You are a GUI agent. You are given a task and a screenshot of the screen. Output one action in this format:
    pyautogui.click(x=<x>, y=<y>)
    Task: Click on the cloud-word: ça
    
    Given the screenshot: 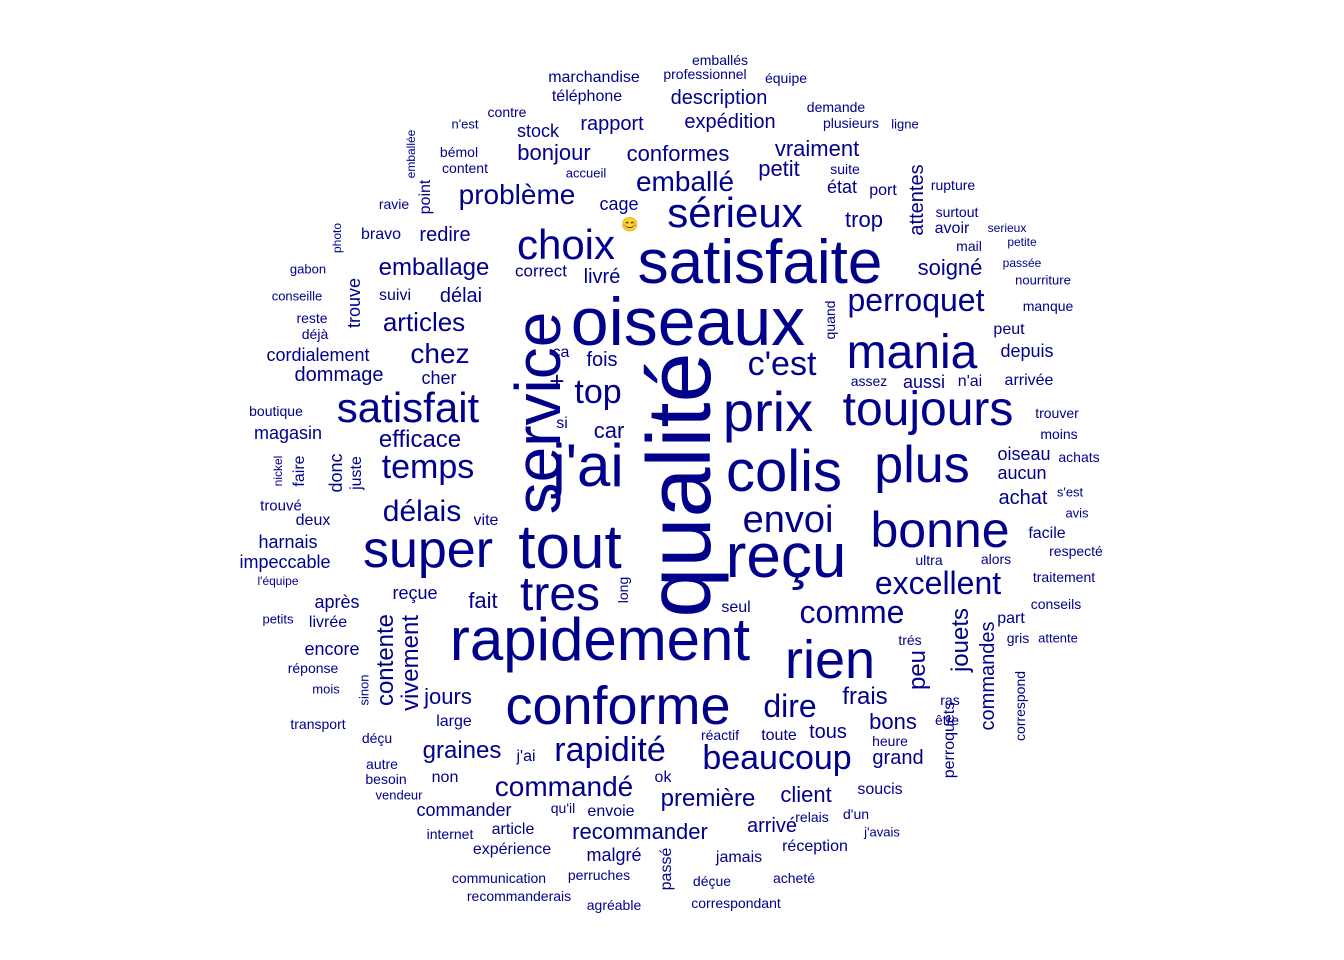 What is the action you would take?
    pyautogui.click(x=561, y=352)
    